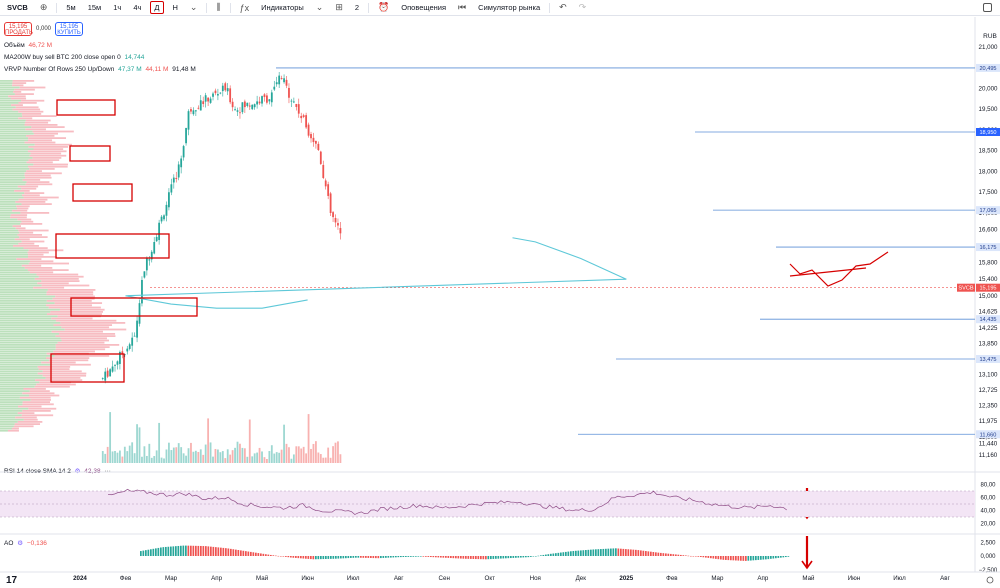 Image resolution: width=1000 pixels, height=588 pixels. Describe the element at coordinates (94, 7) in the screenshot. I see `interval-15m: 15м` at that location.